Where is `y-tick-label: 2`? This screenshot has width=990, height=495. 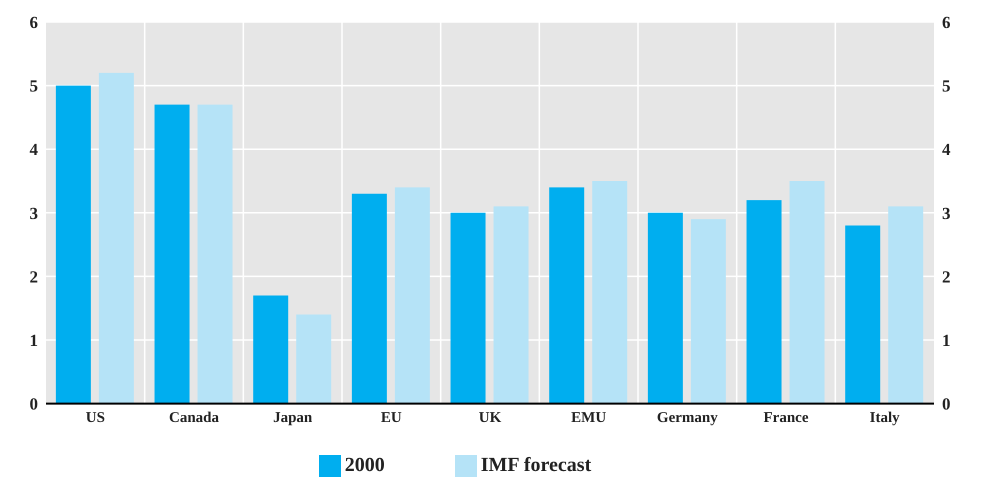
y-tick-label: 2 is located at coordinates (34, 276).